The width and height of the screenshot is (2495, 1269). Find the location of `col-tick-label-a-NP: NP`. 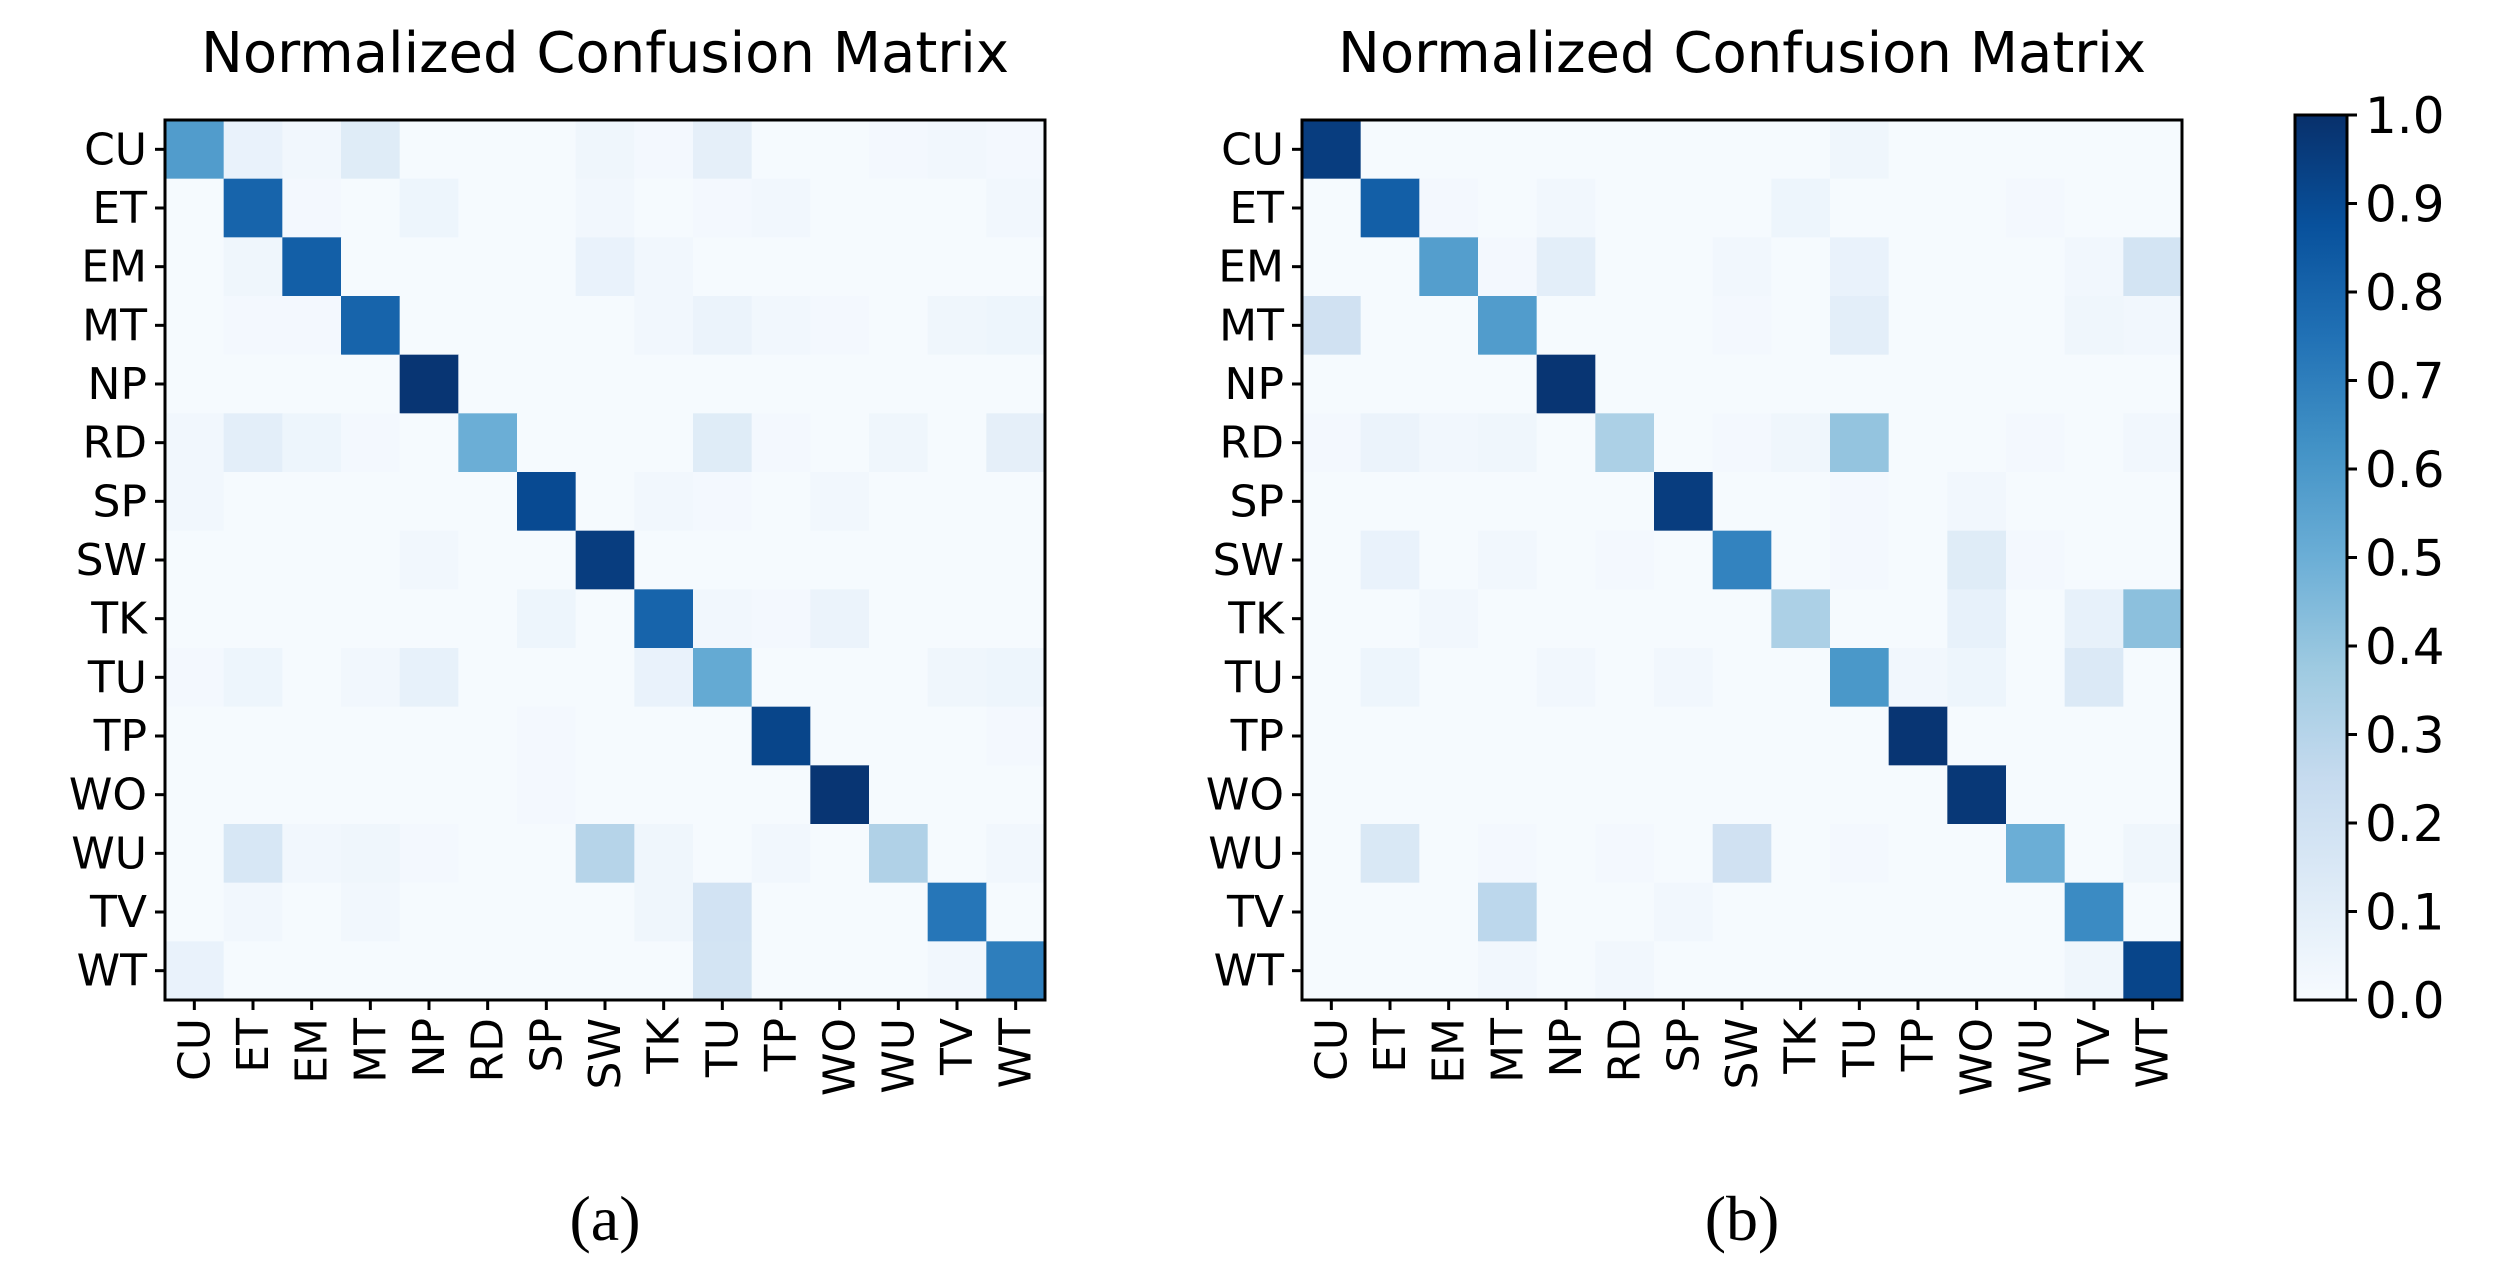

col-tick-label-a-NP: NP is located at coordinates (429, 1047).